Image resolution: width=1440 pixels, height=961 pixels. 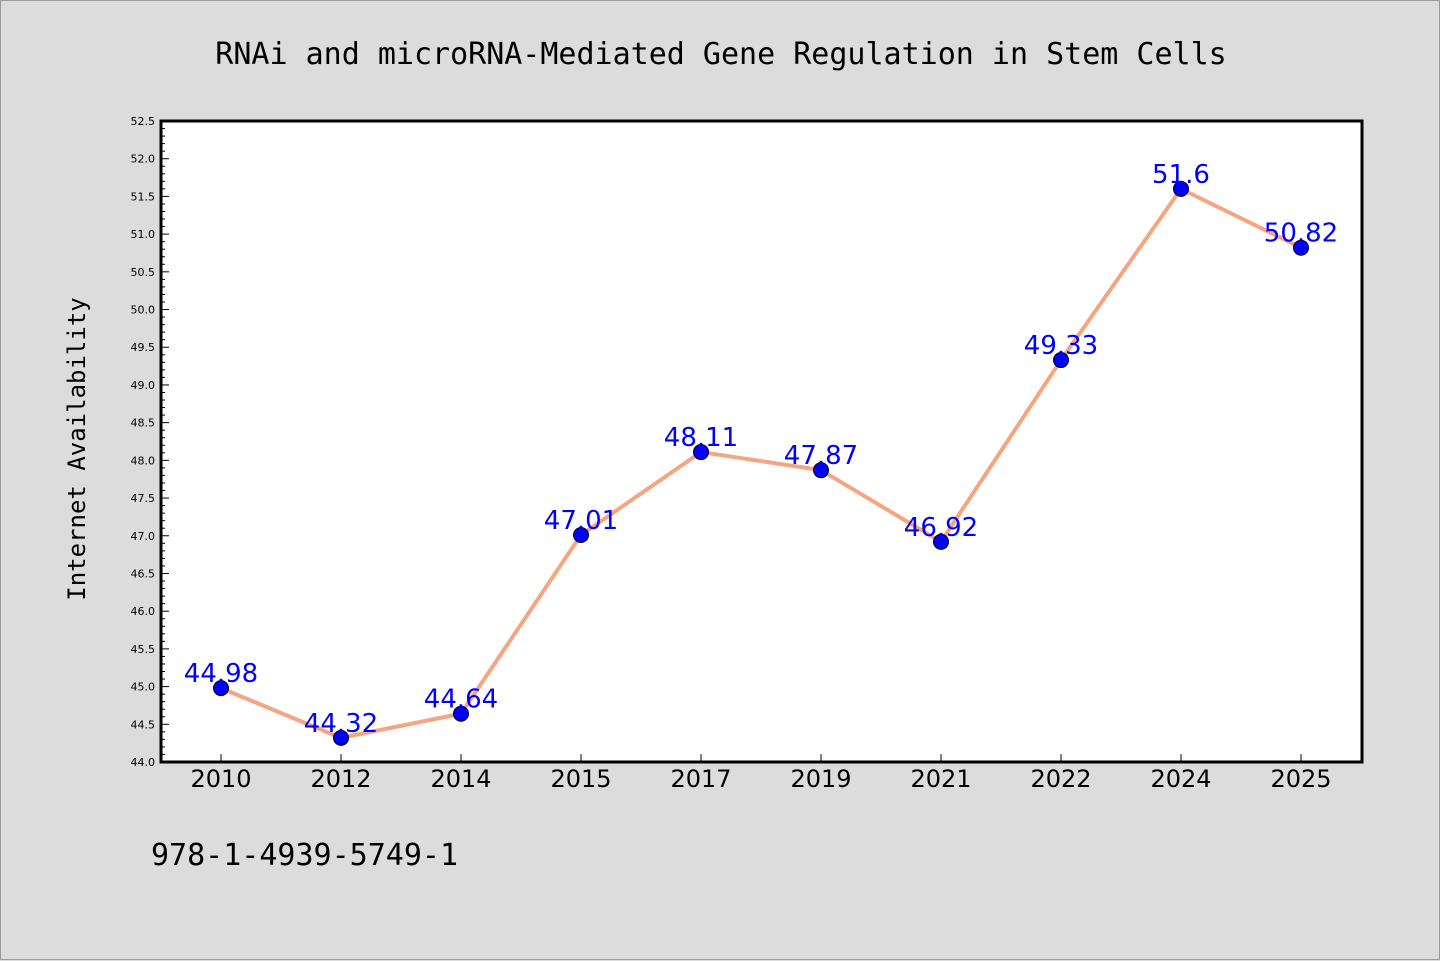 I want to click on y-tick-label: 44.0, so click(x=143, y=762).